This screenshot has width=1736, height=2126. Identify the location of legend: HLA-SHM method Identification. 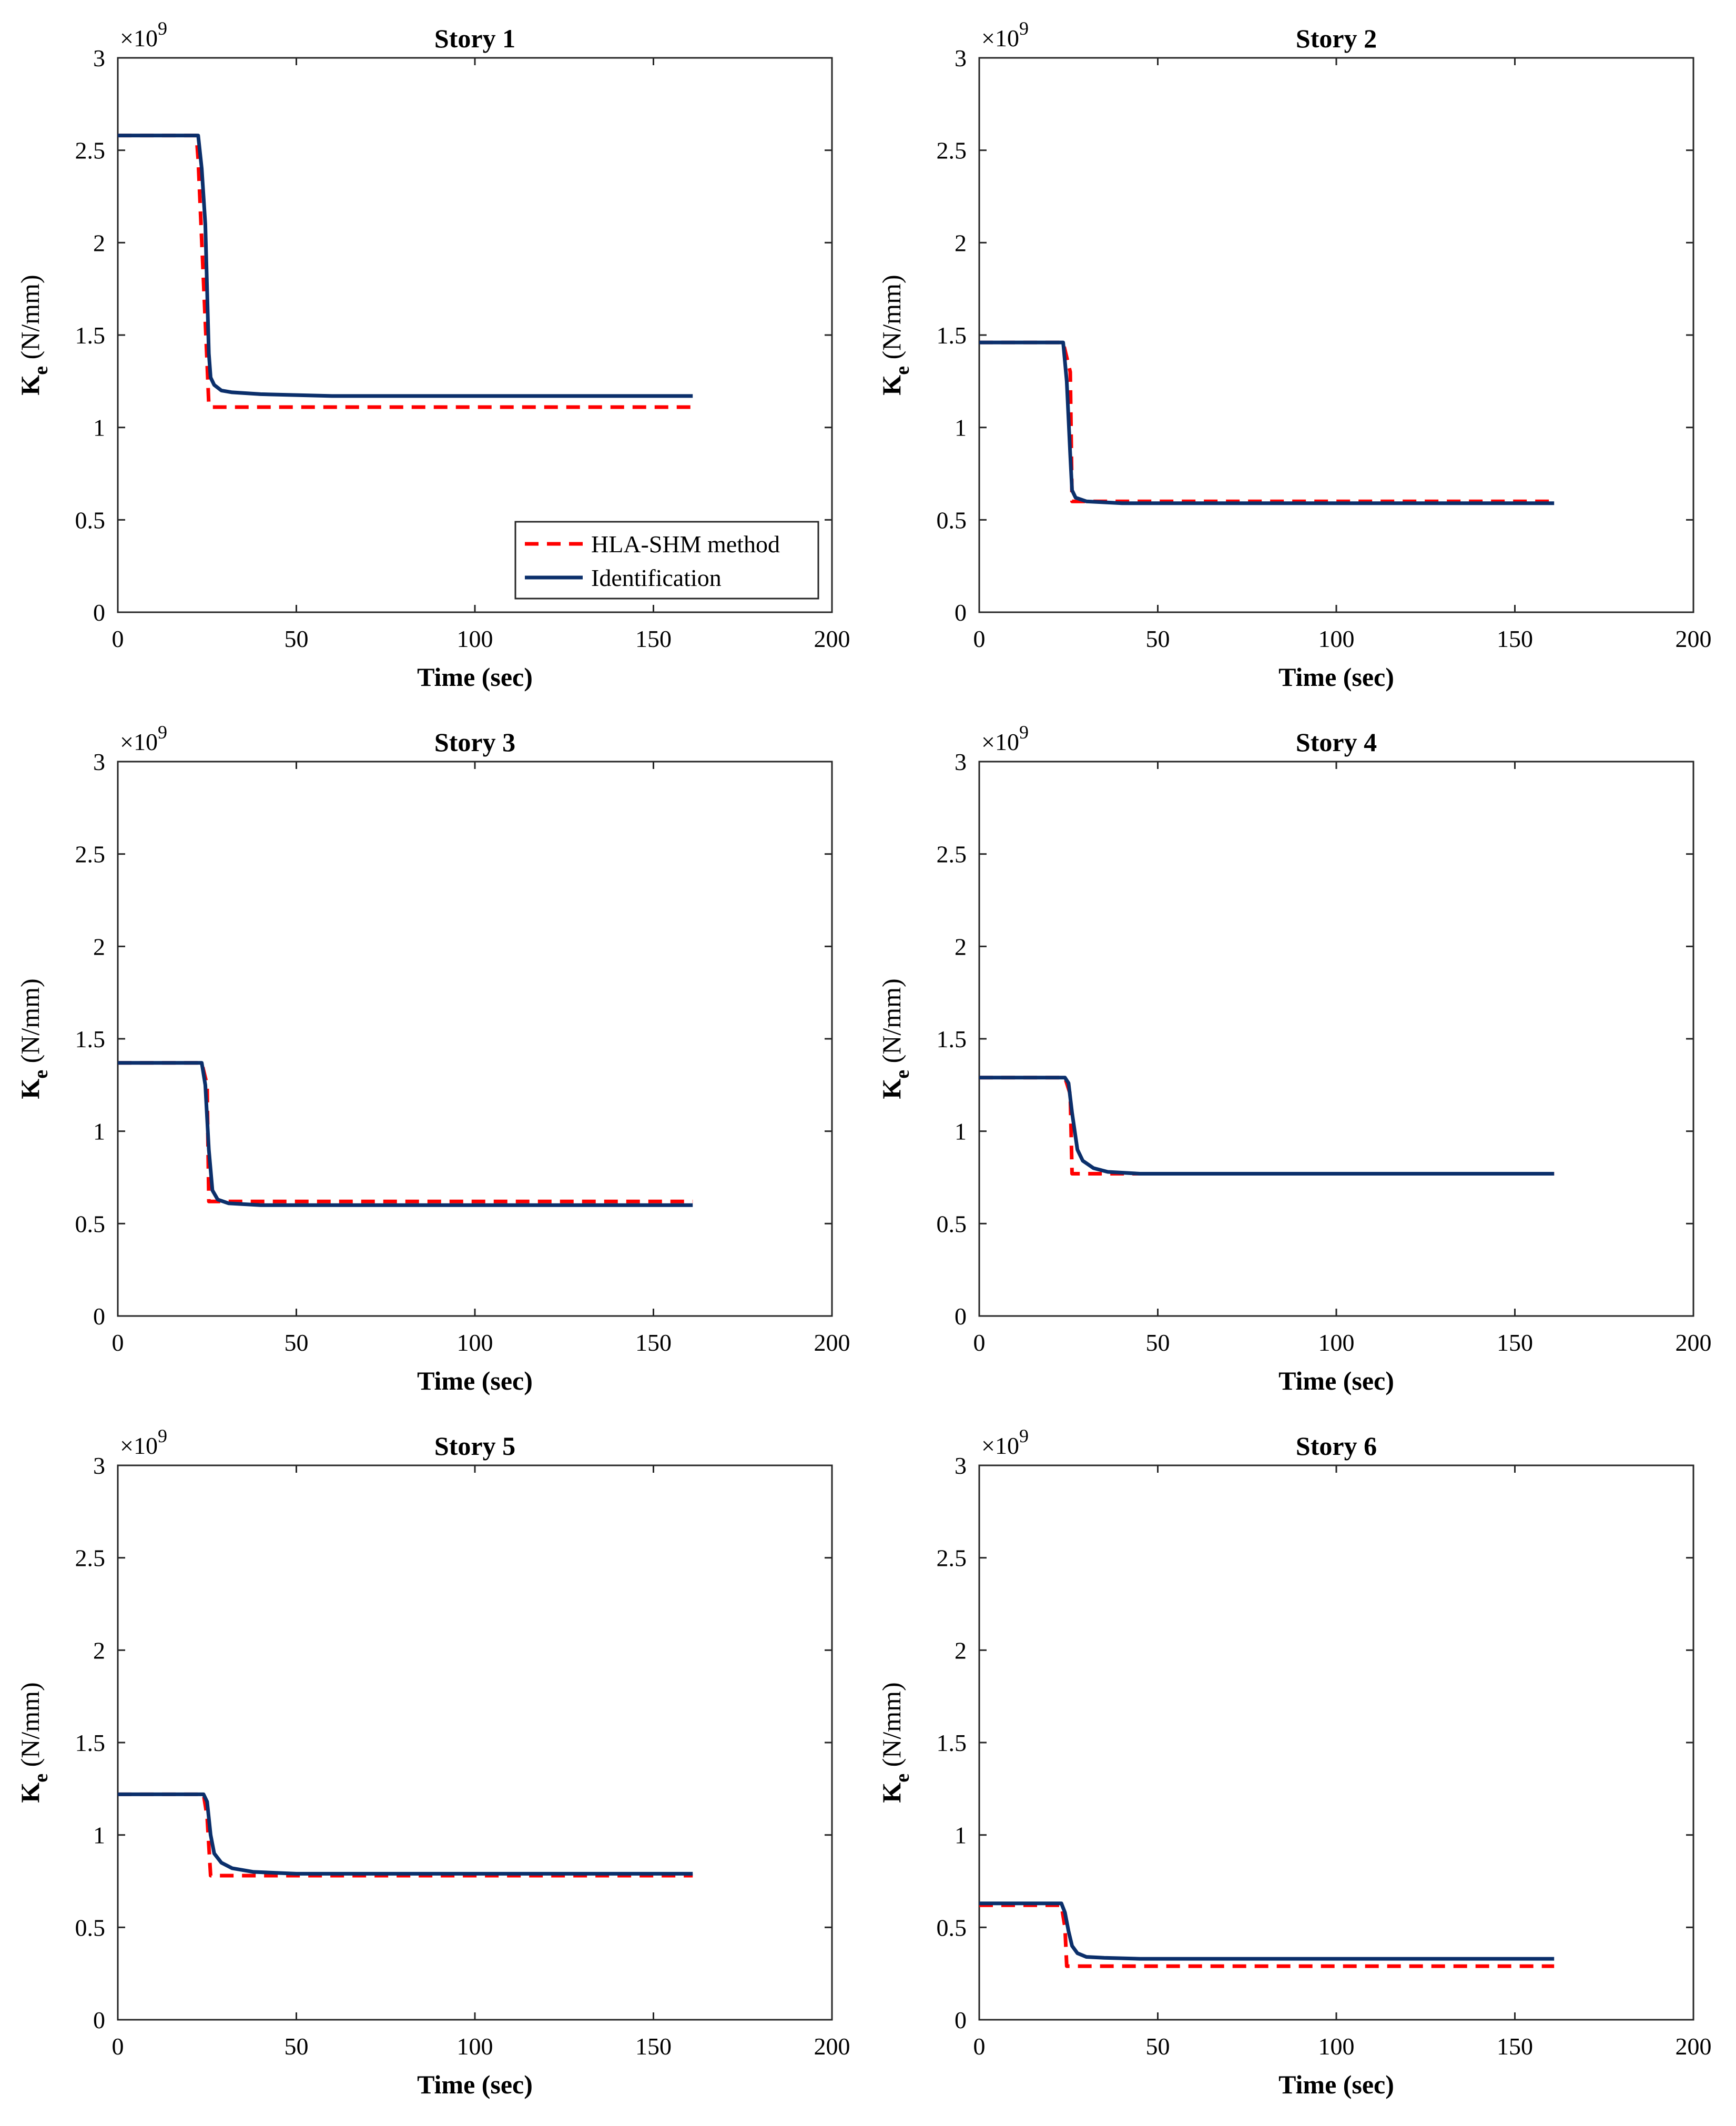
(666, 560).